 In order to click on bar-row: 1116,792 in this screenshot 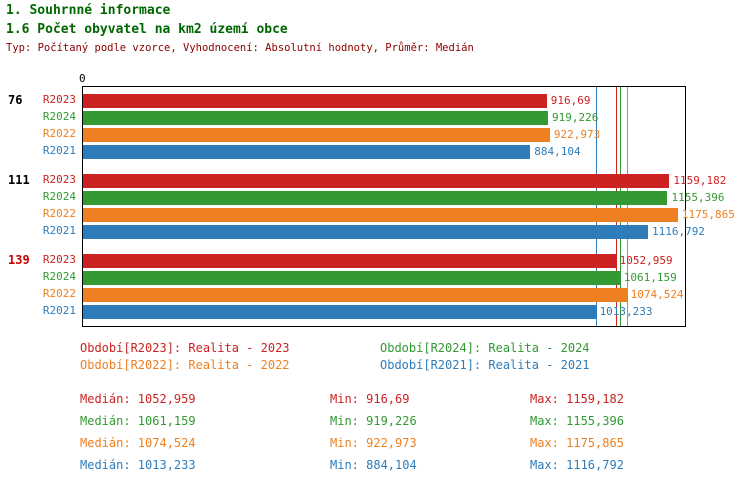, I will do `click(394, 232)`.